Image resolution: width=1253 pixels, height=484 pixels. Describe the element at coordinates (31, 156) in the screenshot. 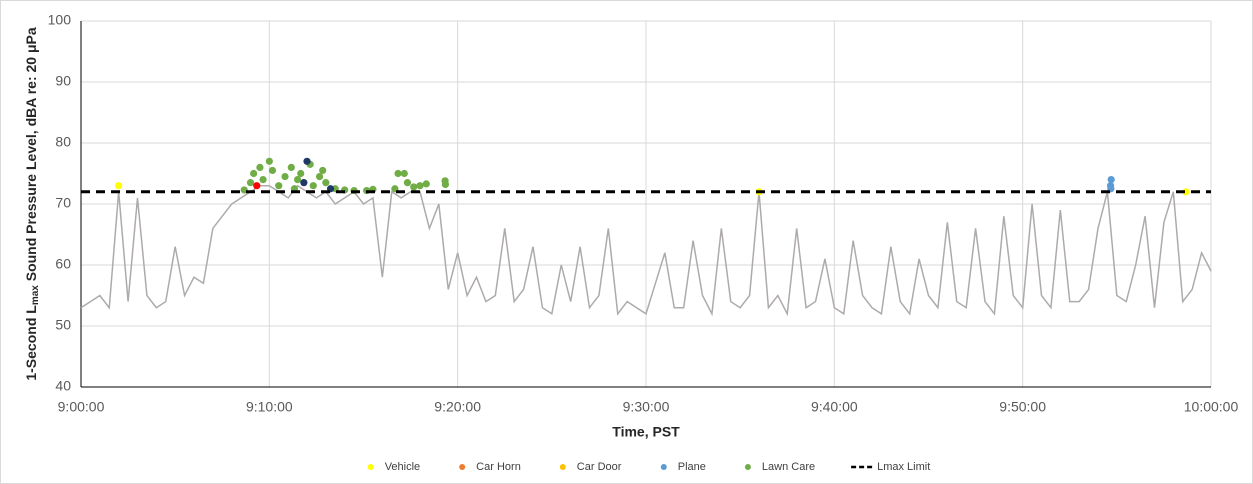

I see `y-label-part: Sound Pressure Level, dBA re: 20 μPa` at that location.